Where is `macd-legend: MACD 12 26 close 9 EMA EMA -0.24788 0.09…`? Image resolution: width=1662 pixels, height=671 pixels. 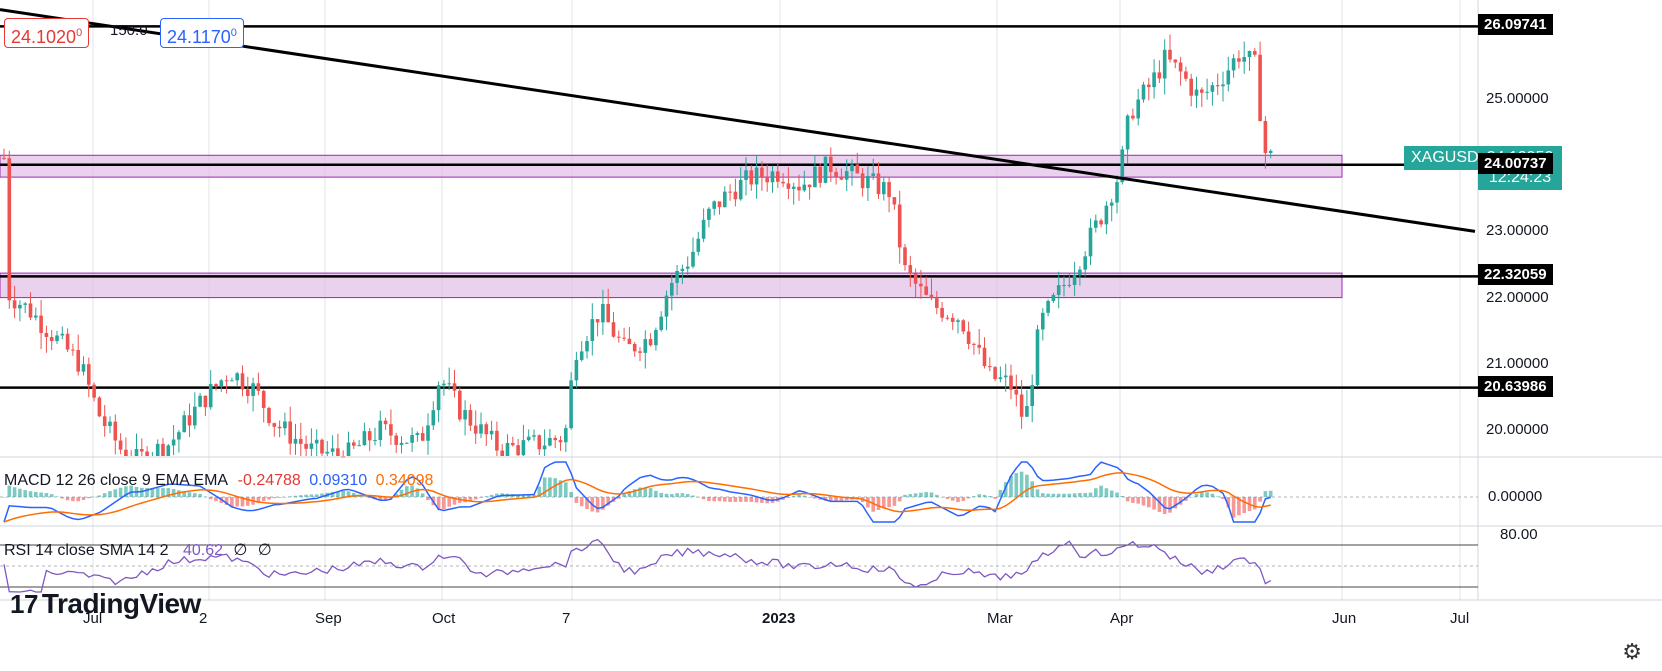 macd-legend: MACD 12 26 close 9 EMA EMA -0.24788 0.09… is located at coordinates (218, 481).